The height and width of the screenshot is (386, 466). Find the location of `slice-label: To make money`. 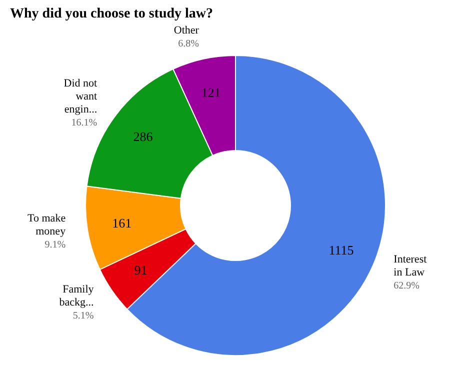

slice-label: To make money is located at coordinates (47, 225).